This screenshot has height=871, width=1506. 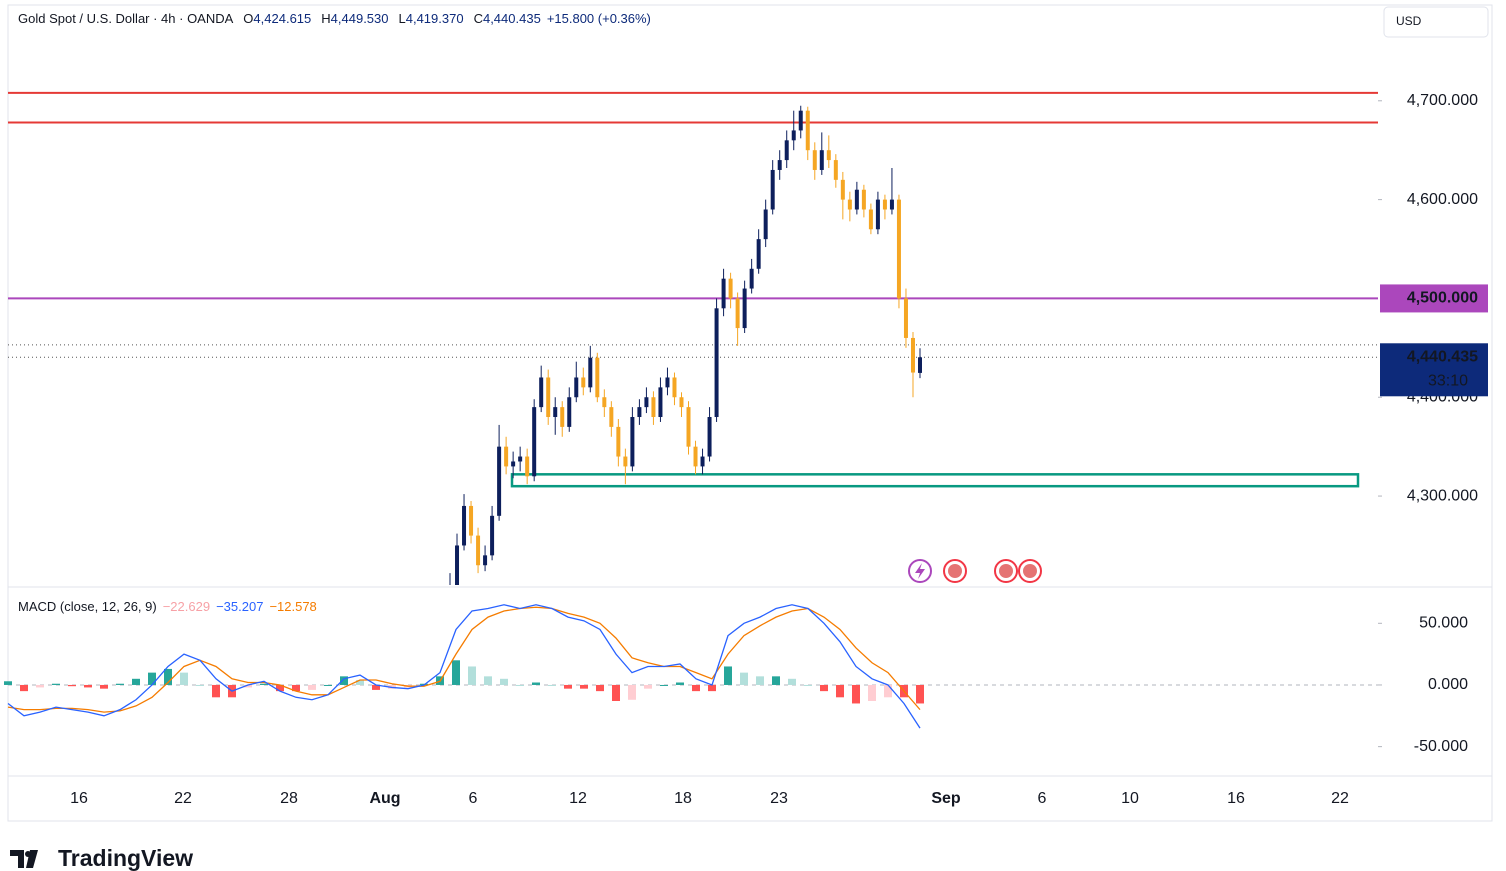 What do you see at coordinates (125, 858) in the screenshot?
I see `brand: TradingView` at bounding box center [125, 858].